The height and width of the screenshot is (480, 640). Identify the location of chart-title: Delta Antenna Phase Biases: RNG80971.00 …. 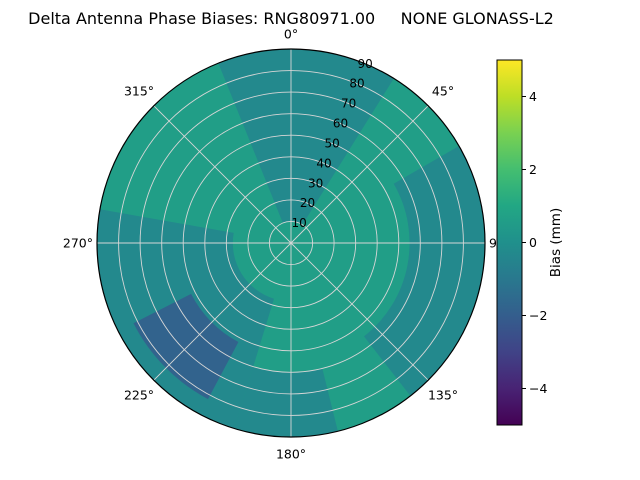
(291, 18).